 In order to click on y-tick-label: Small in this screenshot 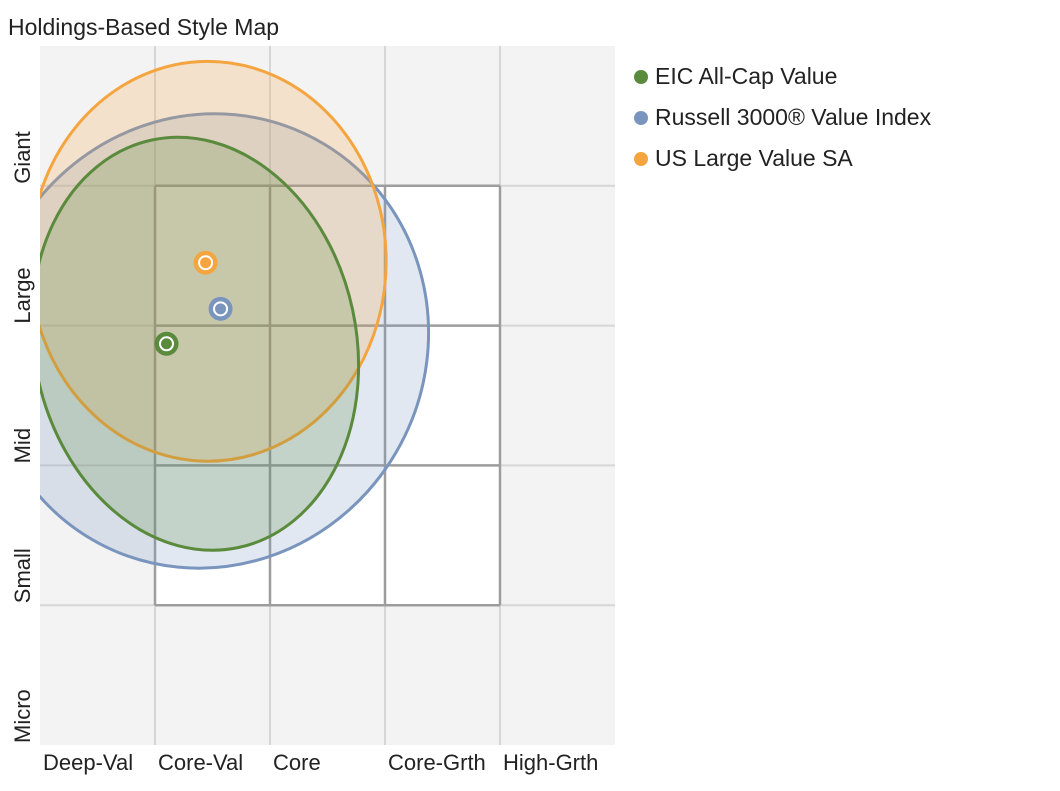, I will do `click(22, 575)`.